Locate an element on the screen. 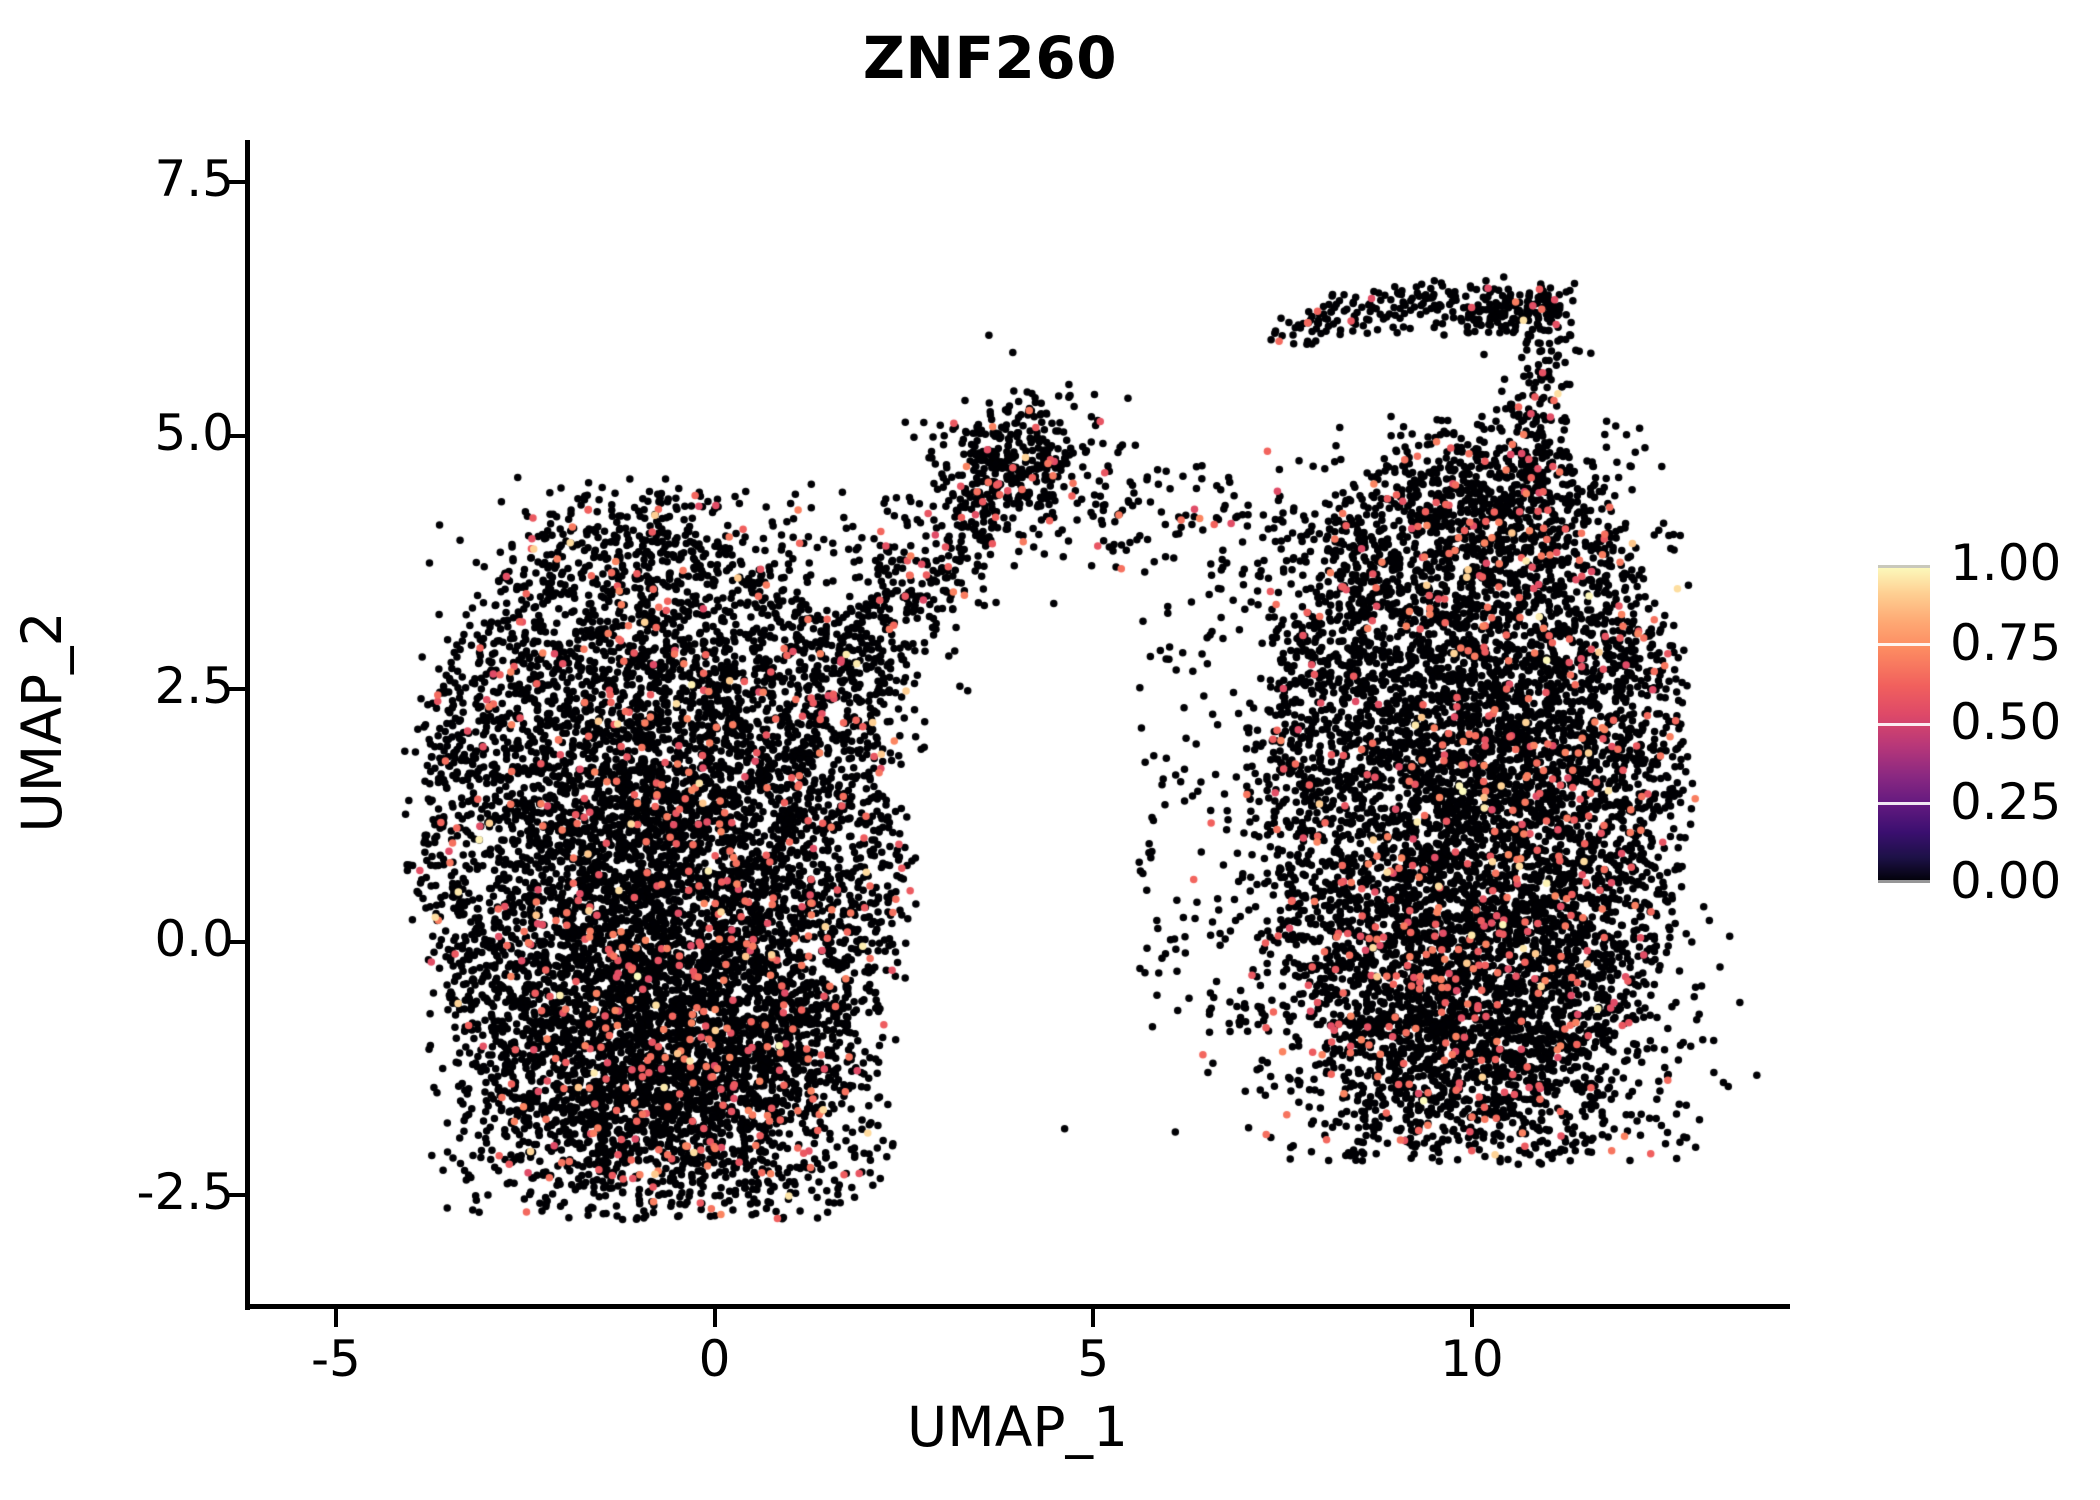  y-tick-label: 7.5 is located at coordinates (194, 179).